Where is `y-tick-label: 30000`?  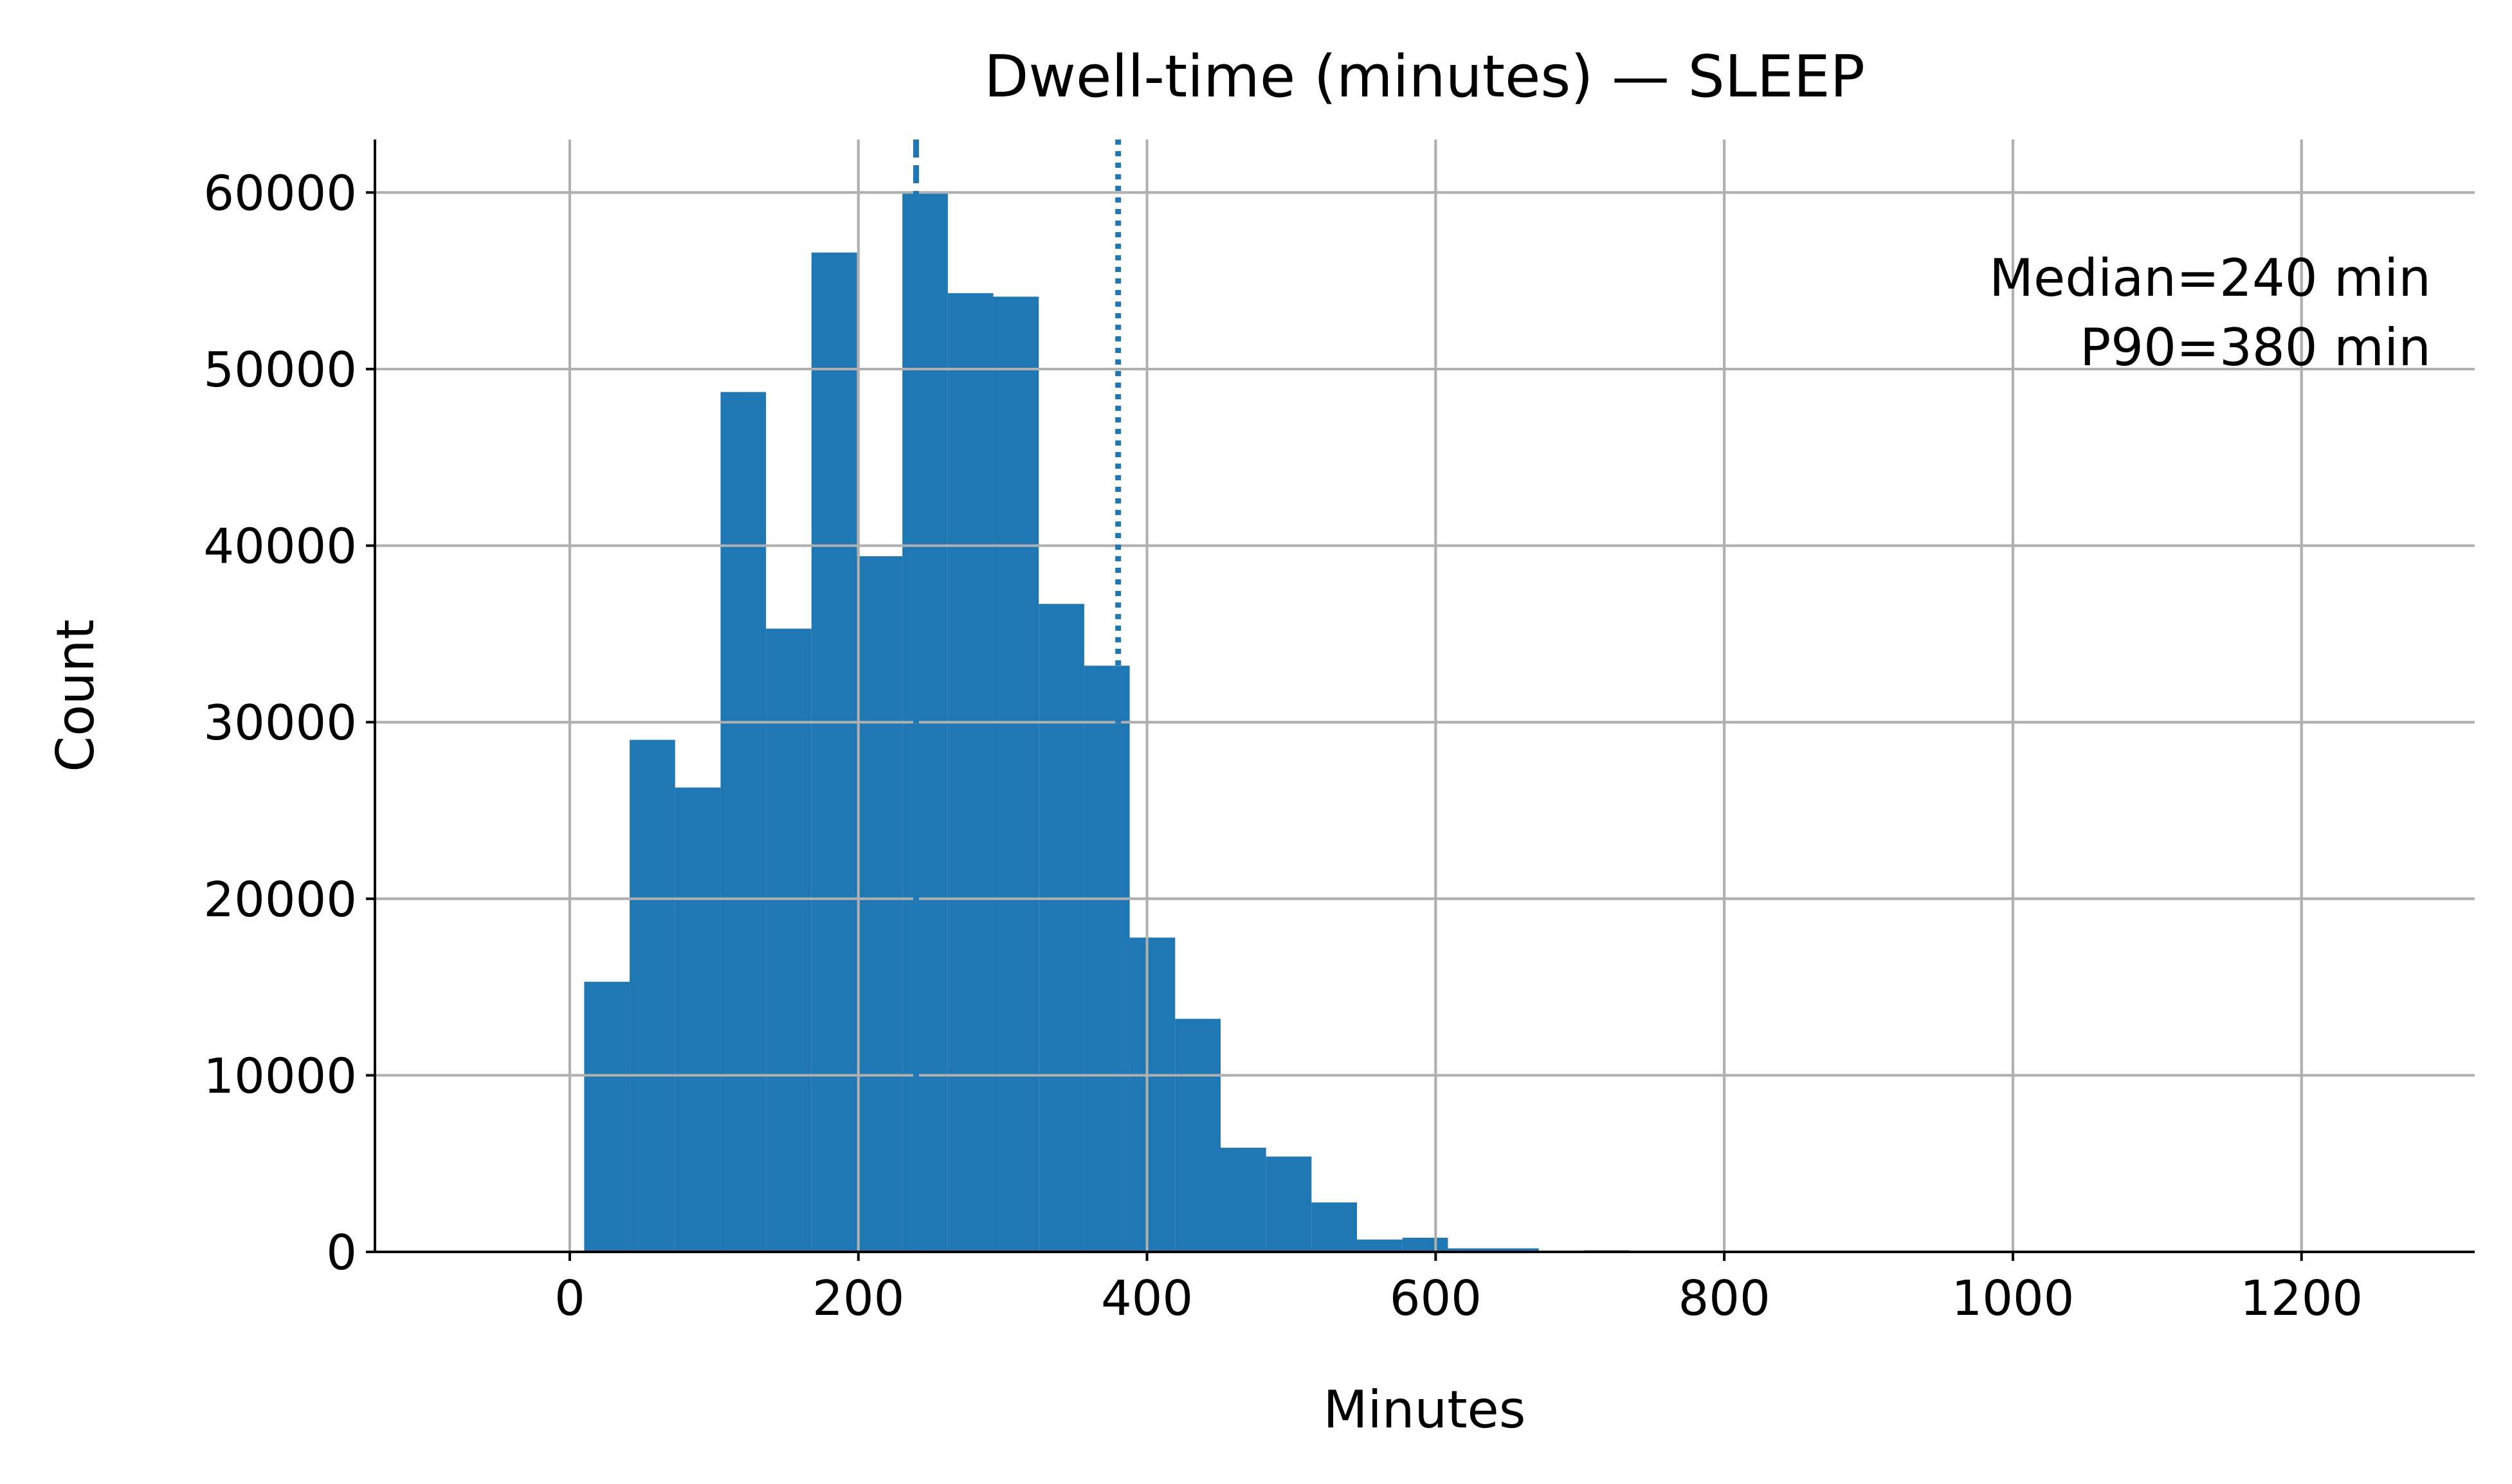
y-tick-label: 30000 is located at coordinates (280, 722).